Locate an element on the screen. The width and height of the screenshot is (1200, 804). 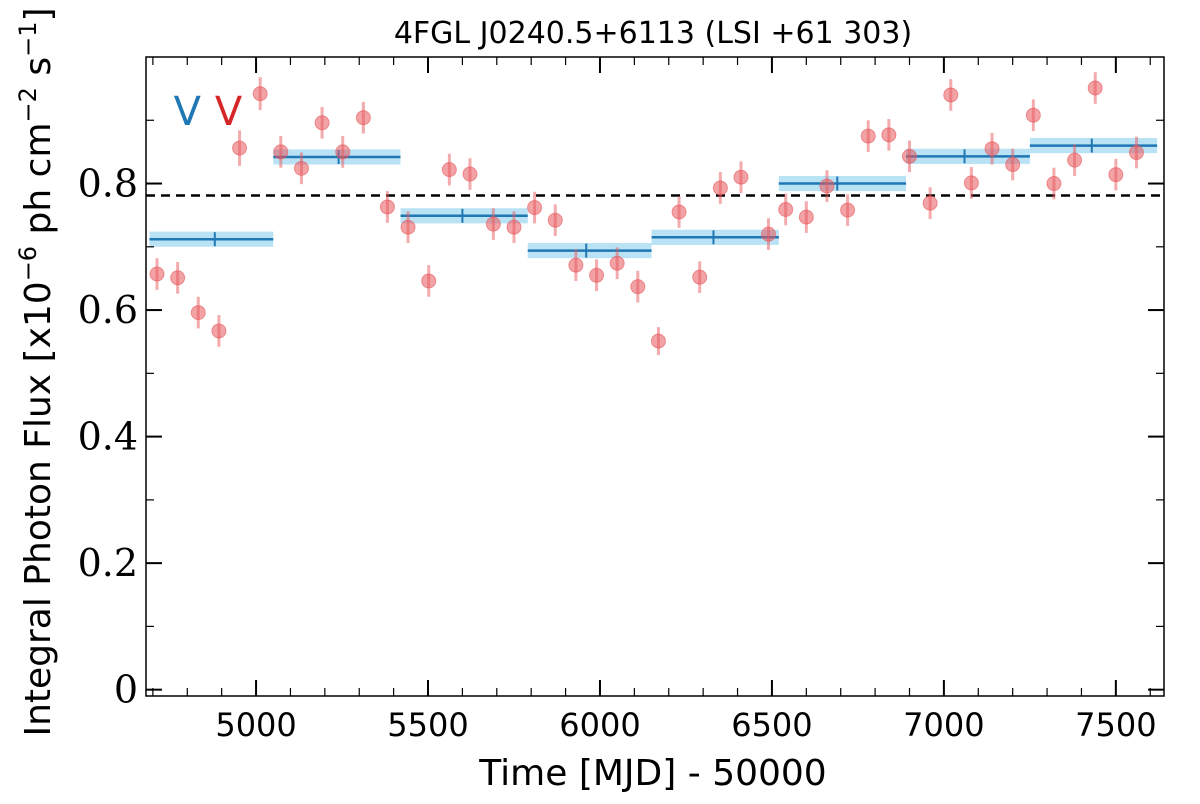
y-axis-label-mid: ph cm is located at coordinates (38, 183).